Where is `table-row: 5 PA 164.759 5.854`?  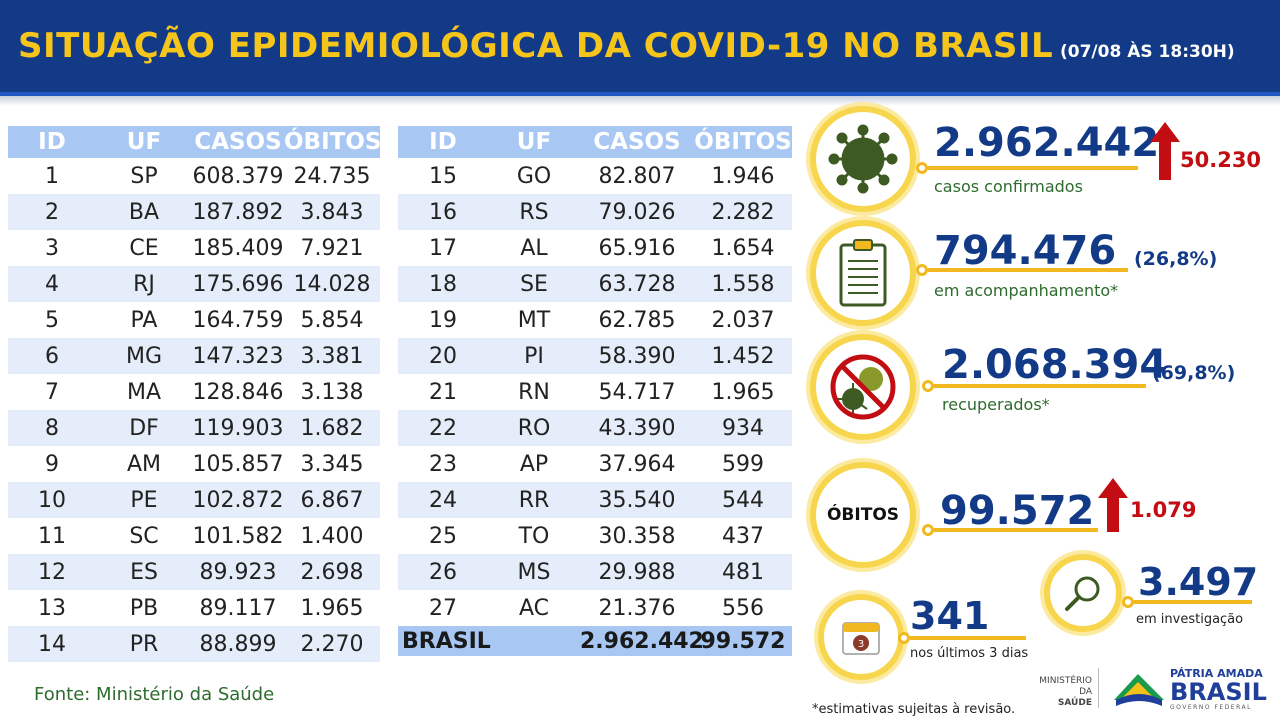 table-row: 5 PA 164.759 5.854 is located at coordinates (194, 320).